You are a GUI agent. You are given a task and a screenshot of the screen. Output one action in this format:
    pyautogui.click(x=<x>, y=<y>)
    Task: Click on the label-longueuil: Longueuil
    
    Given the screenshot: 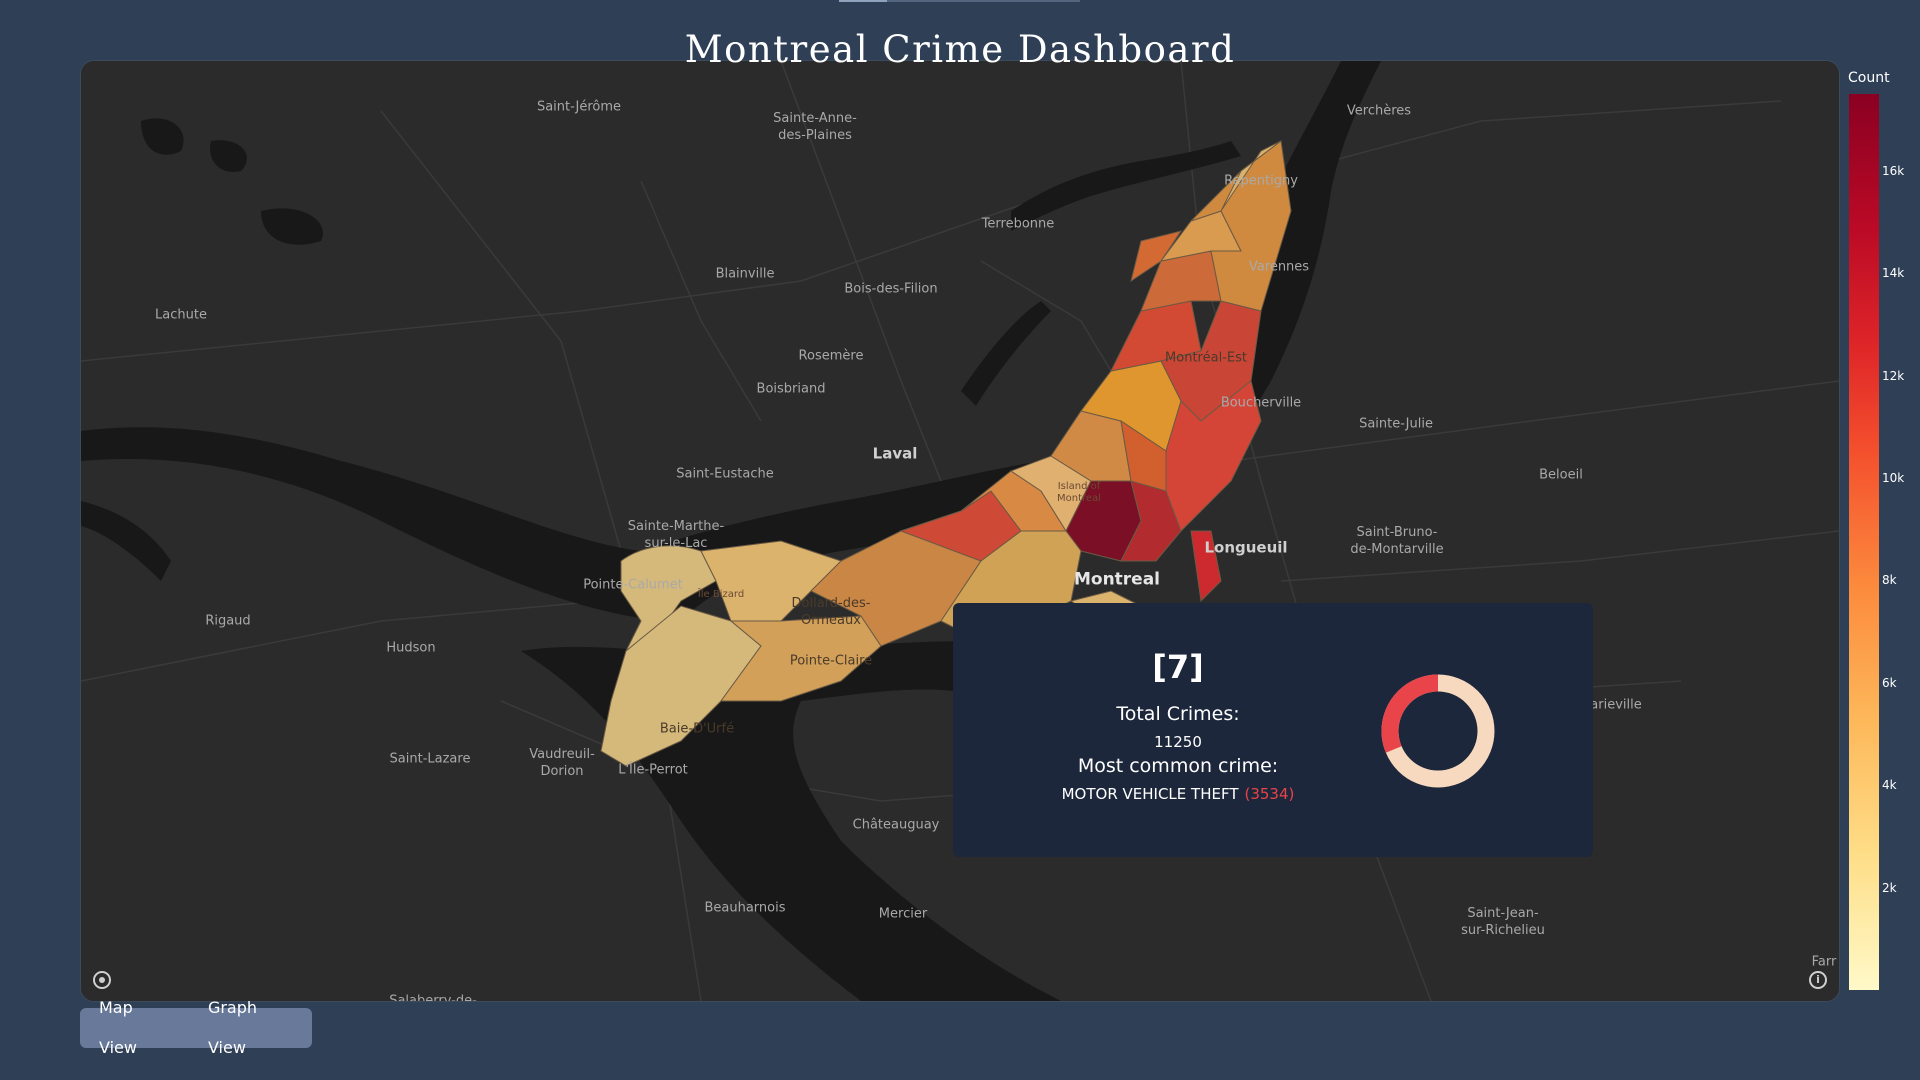 What is the action you would take?
    pyautogui.click(x=1246, y=547)
    